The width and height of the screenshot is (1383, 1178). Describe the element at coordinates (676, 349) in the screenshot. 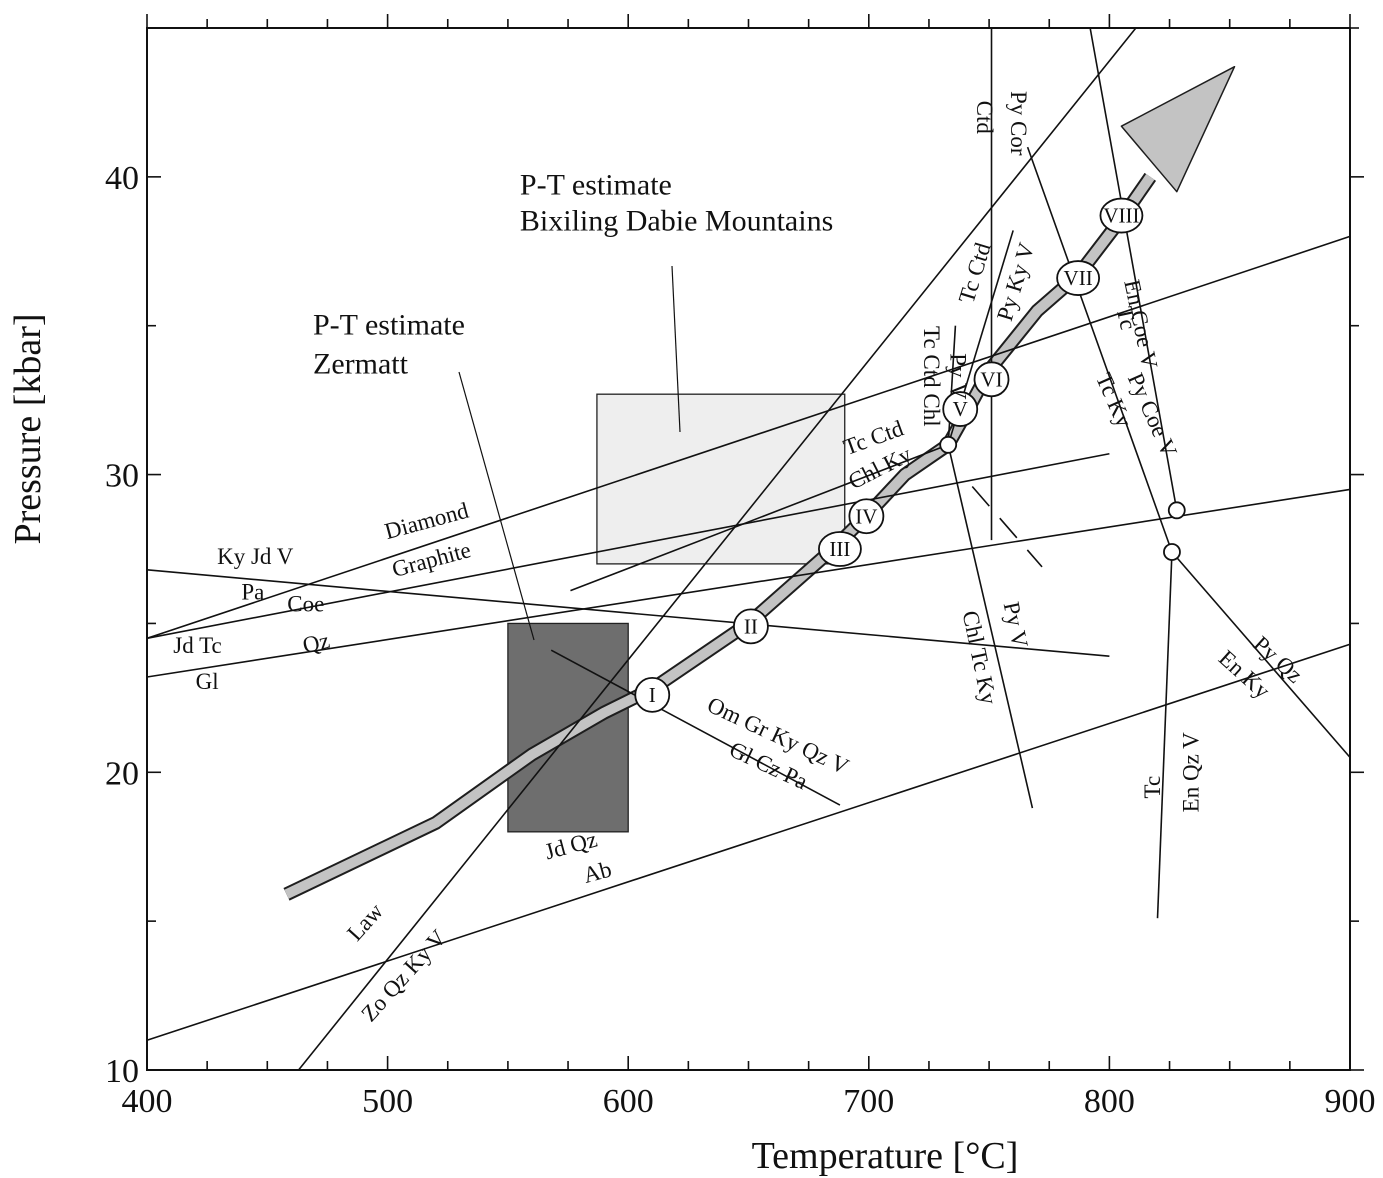

I see `leader-dabie` at that location.